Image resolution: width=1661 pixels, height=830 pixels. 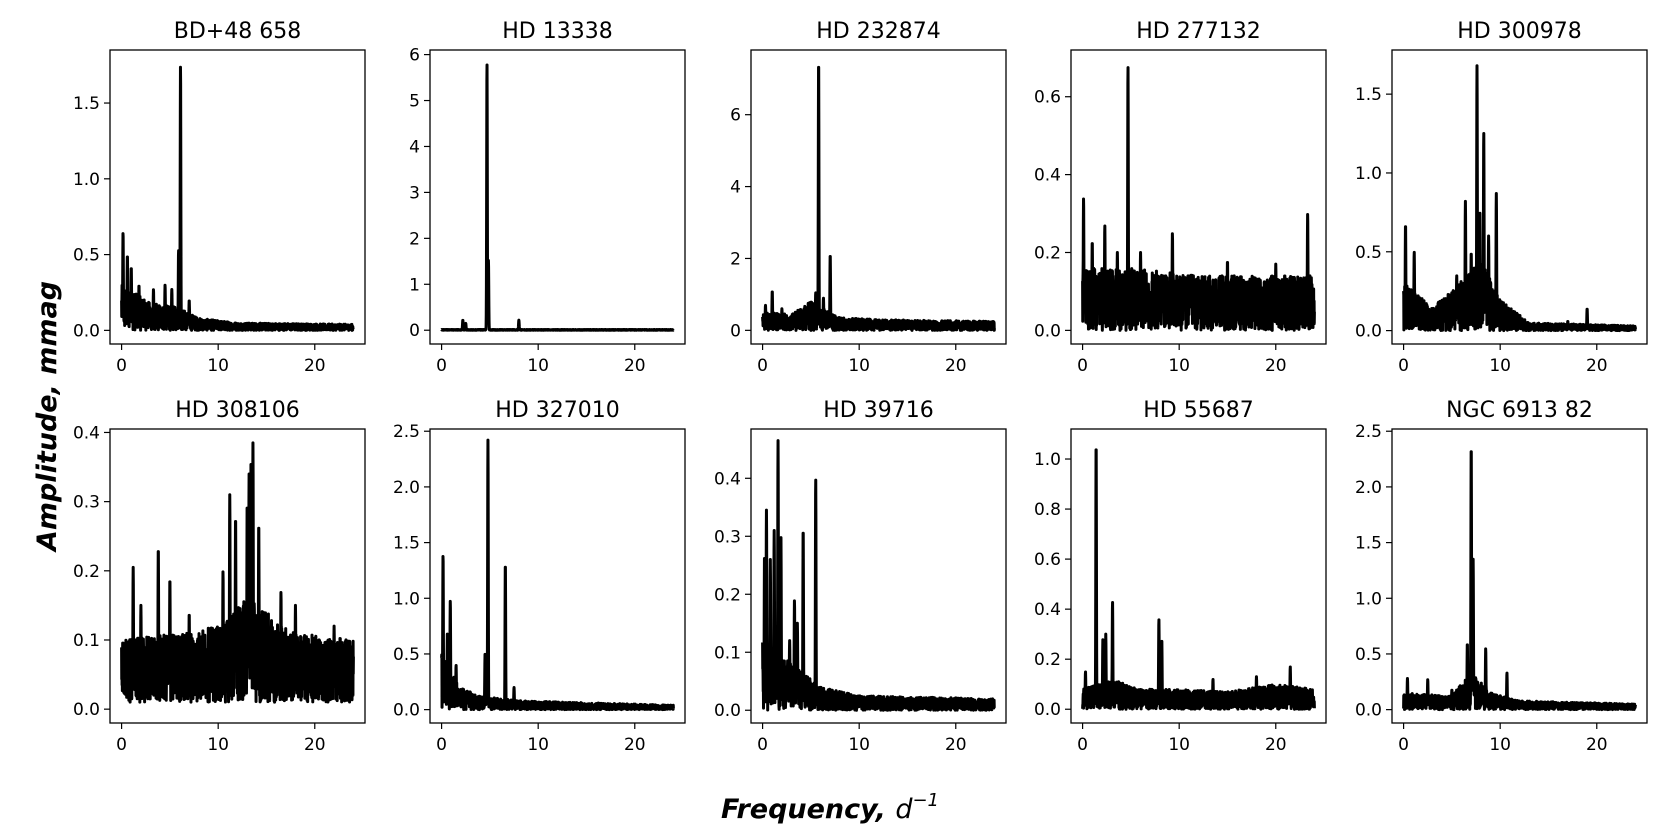 I want to click on y-axis-label: Amplitude, mmag, so click(x=47, y=417).